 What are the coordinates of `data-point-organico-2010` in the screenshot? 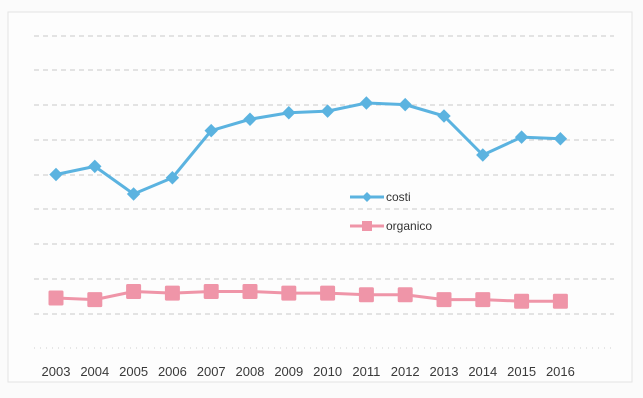 It's located at (328, 293).